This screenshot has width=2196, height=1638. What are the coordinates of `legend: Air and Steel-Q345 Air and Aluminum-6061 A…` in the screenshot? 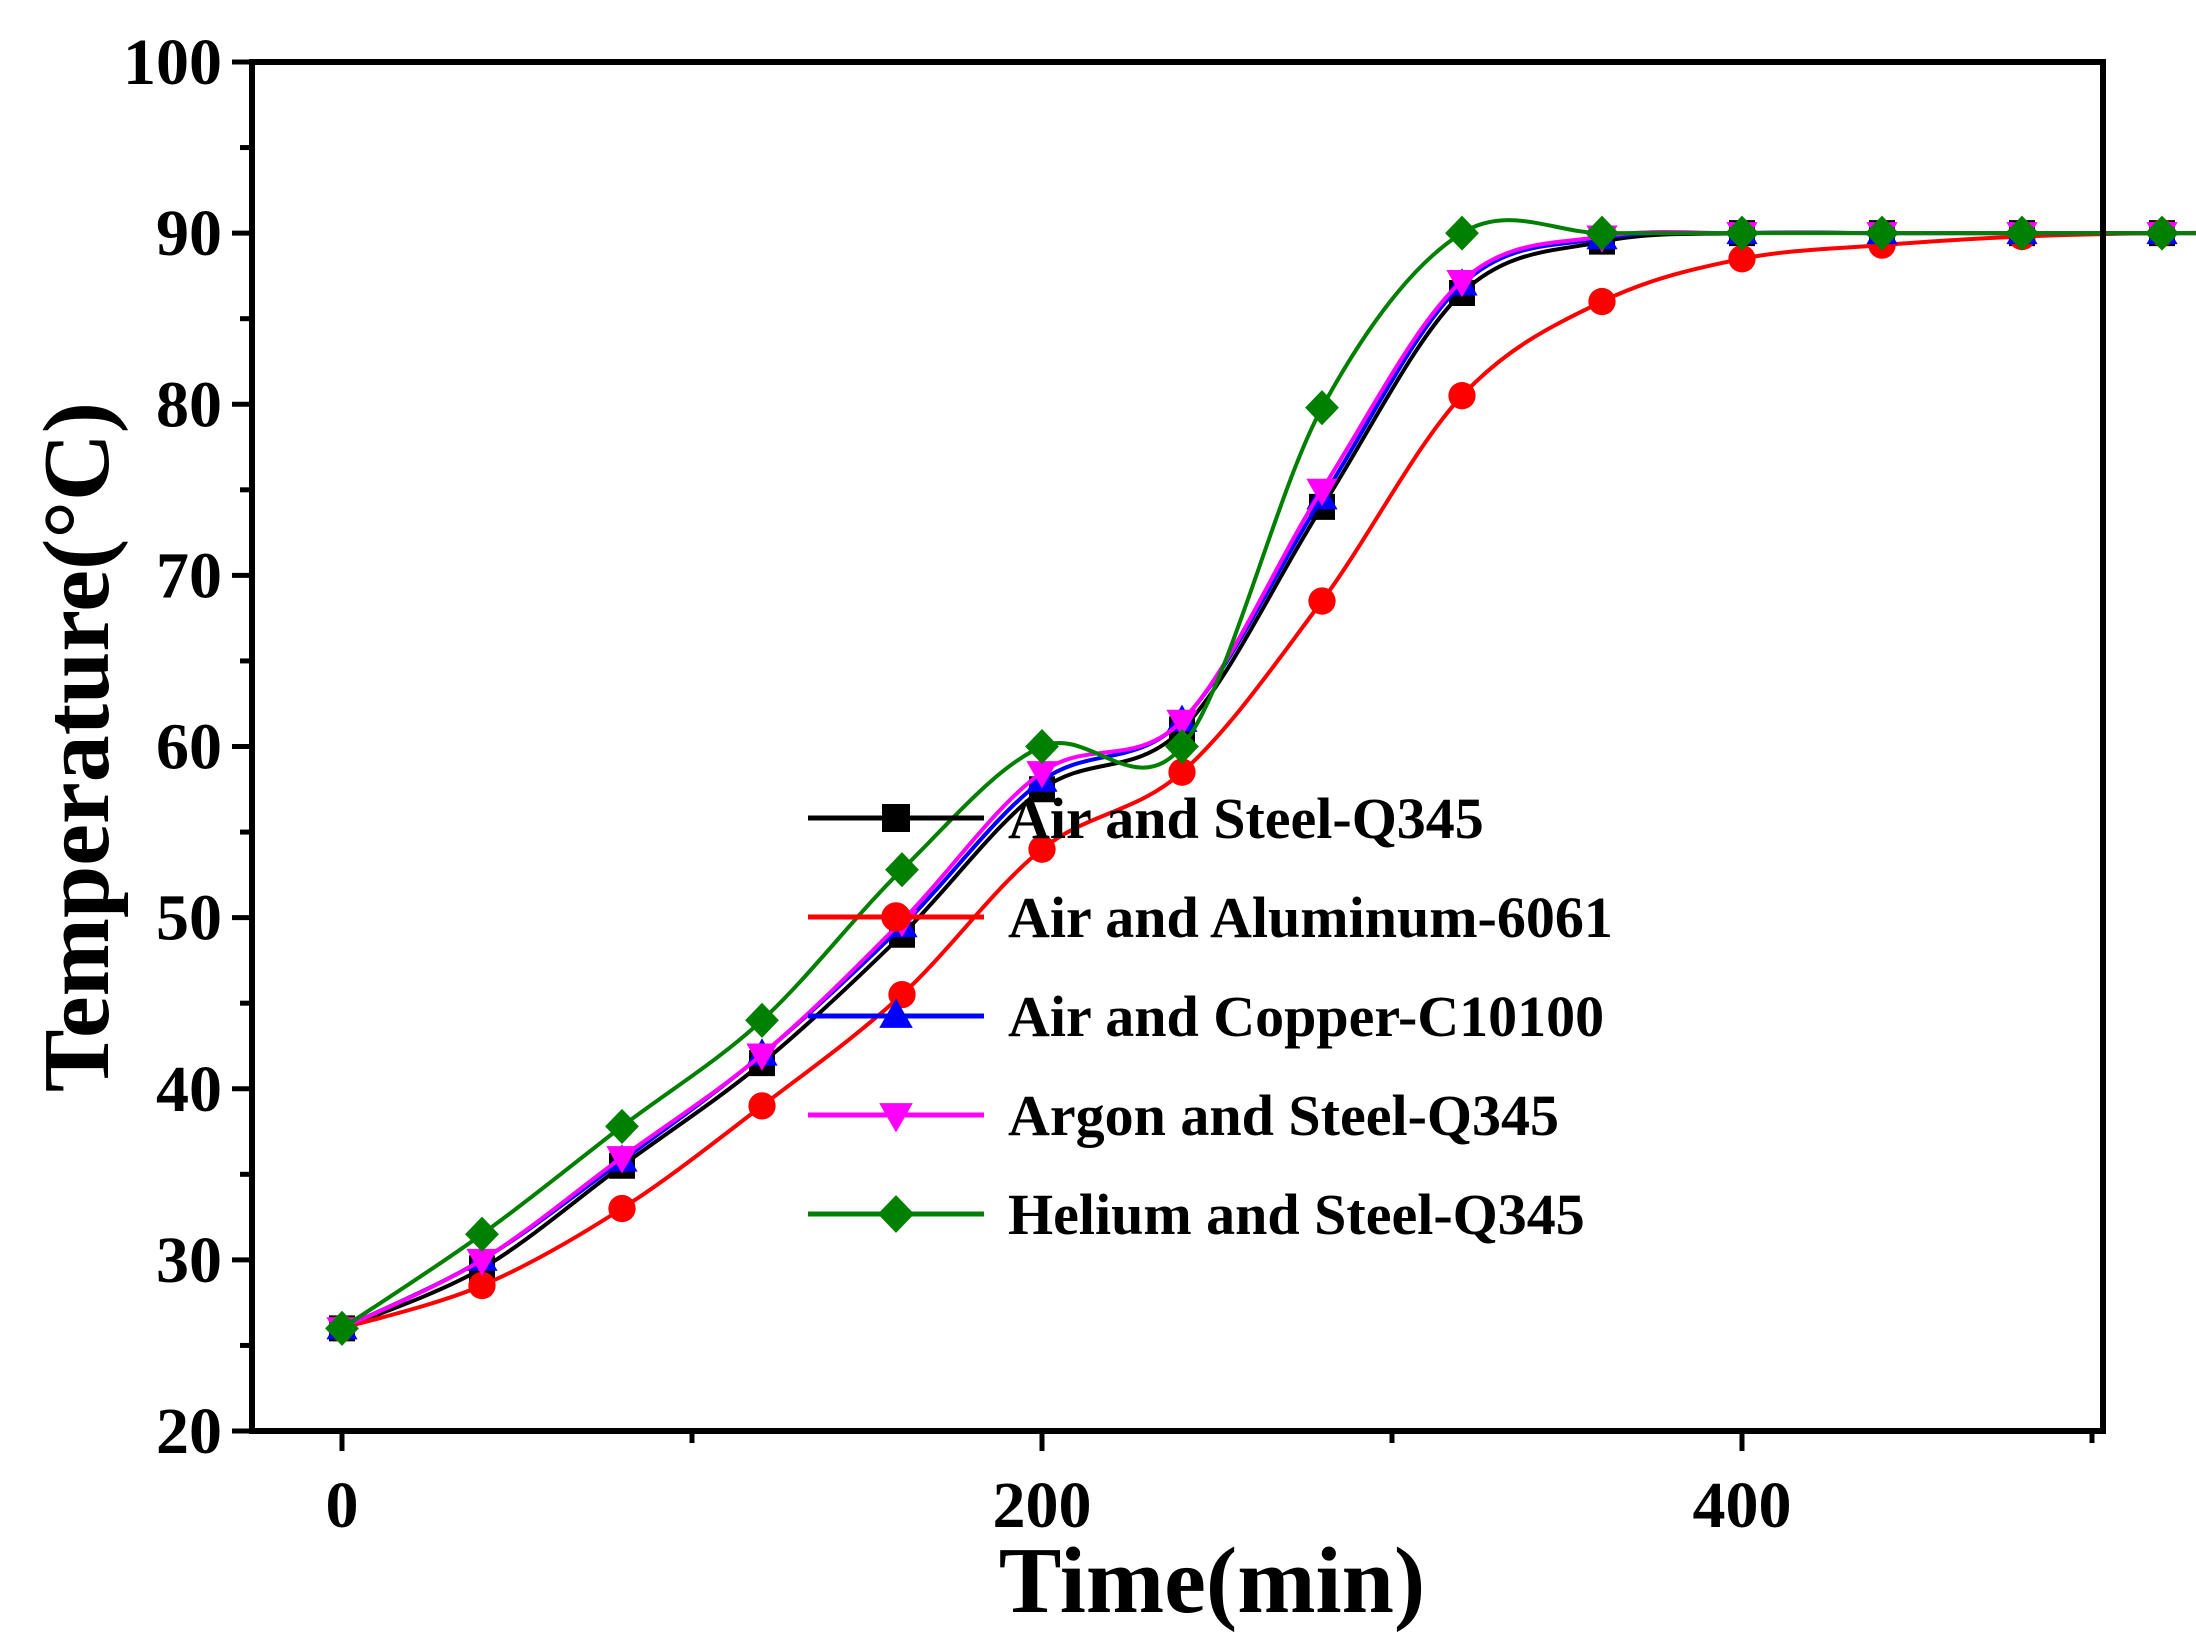 It's located at (1210, 1016).